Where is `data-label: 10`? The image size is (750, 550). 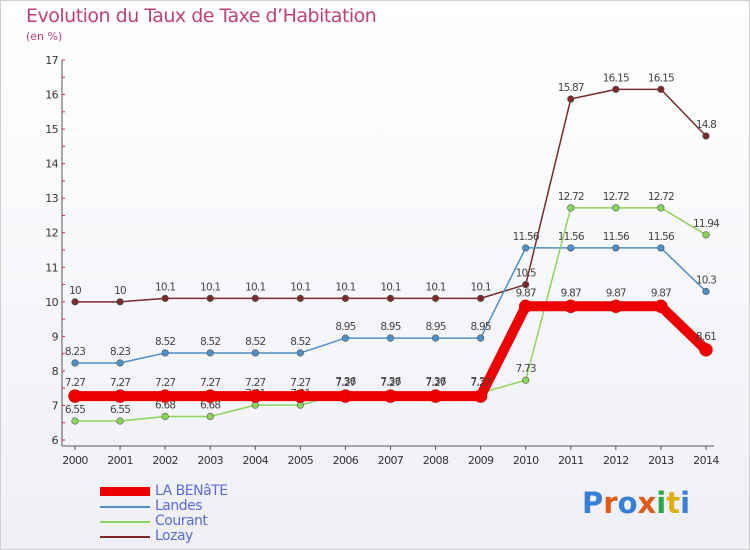 data-label: 10 is located at coordinates (75, 291).